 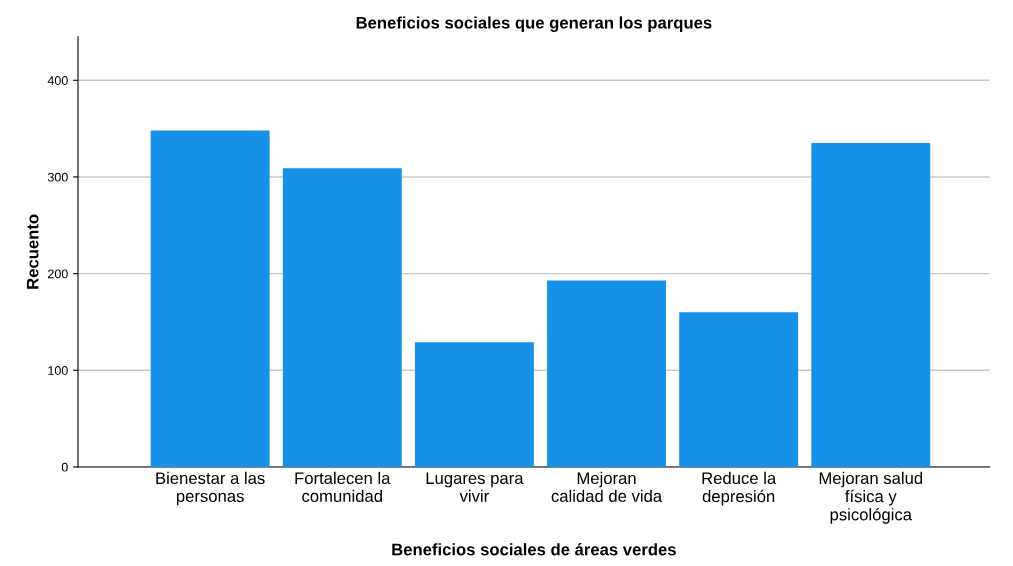 I want to click on y-tick-label: 100, so click(x=58, y=370).